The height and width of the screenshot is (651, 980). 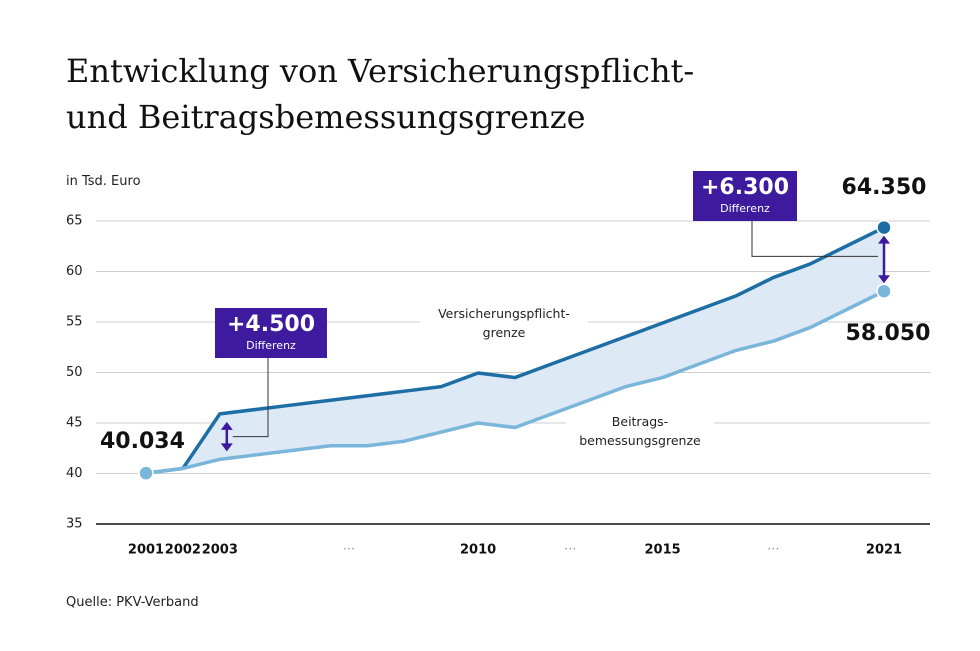 I want to click on y-tick-label: 40, so click(x=74, y=473).